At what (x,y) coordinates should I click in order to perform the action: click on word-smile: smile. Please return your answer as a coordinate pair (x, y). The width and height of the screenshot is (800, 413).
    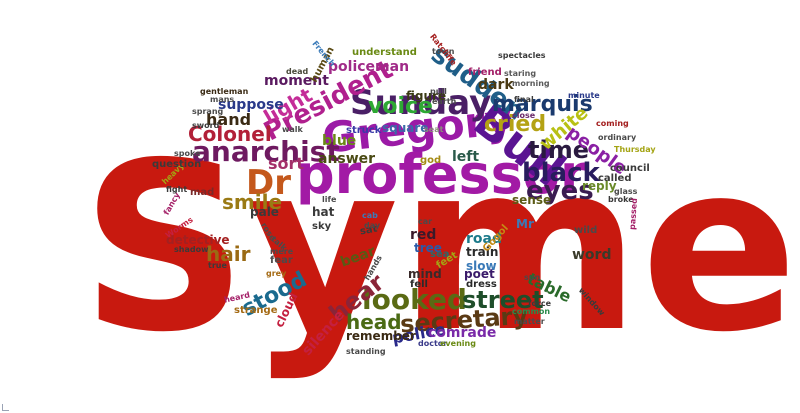
    Looking at the image, I should click on (252, 202).